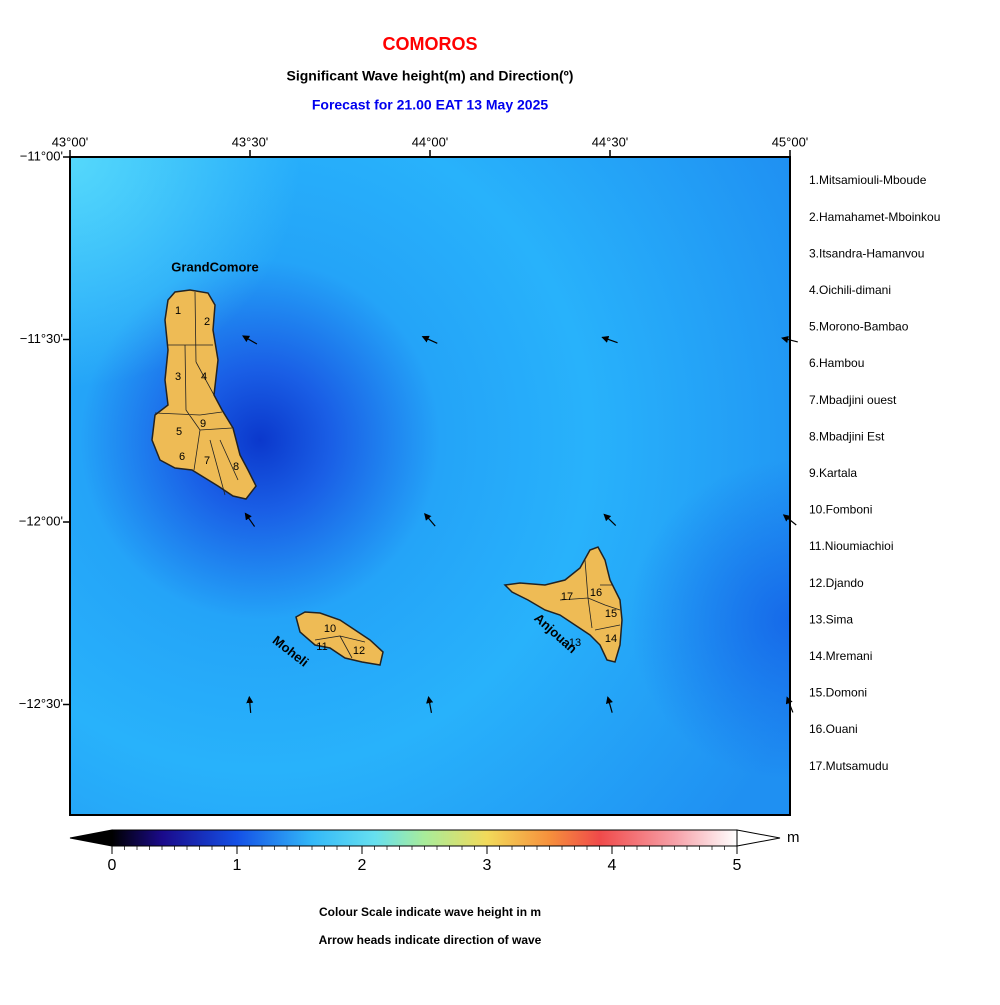  Describe the element at coordinates (429, 44) in the screenshot. I see `title: COMOROS` at that location.